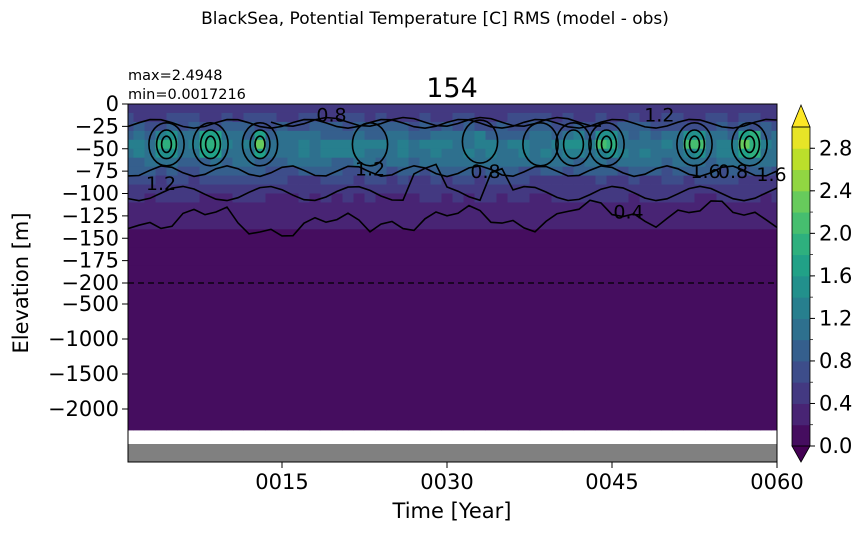  Describe the element at coordinates (187, 95) in the screenshot. I see `min-stat: min=0.0017216` at that location.